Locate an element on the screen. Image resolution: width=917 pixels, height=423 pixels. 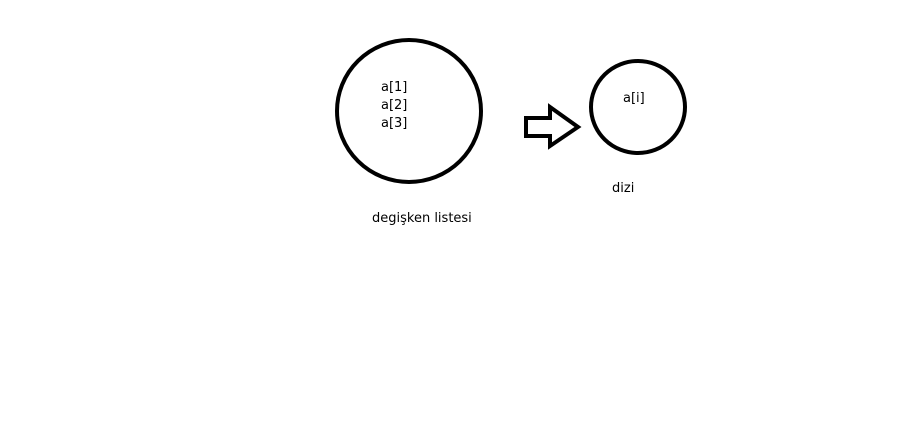
variable-item-2: a[2] is located at coordinates (394, 105).